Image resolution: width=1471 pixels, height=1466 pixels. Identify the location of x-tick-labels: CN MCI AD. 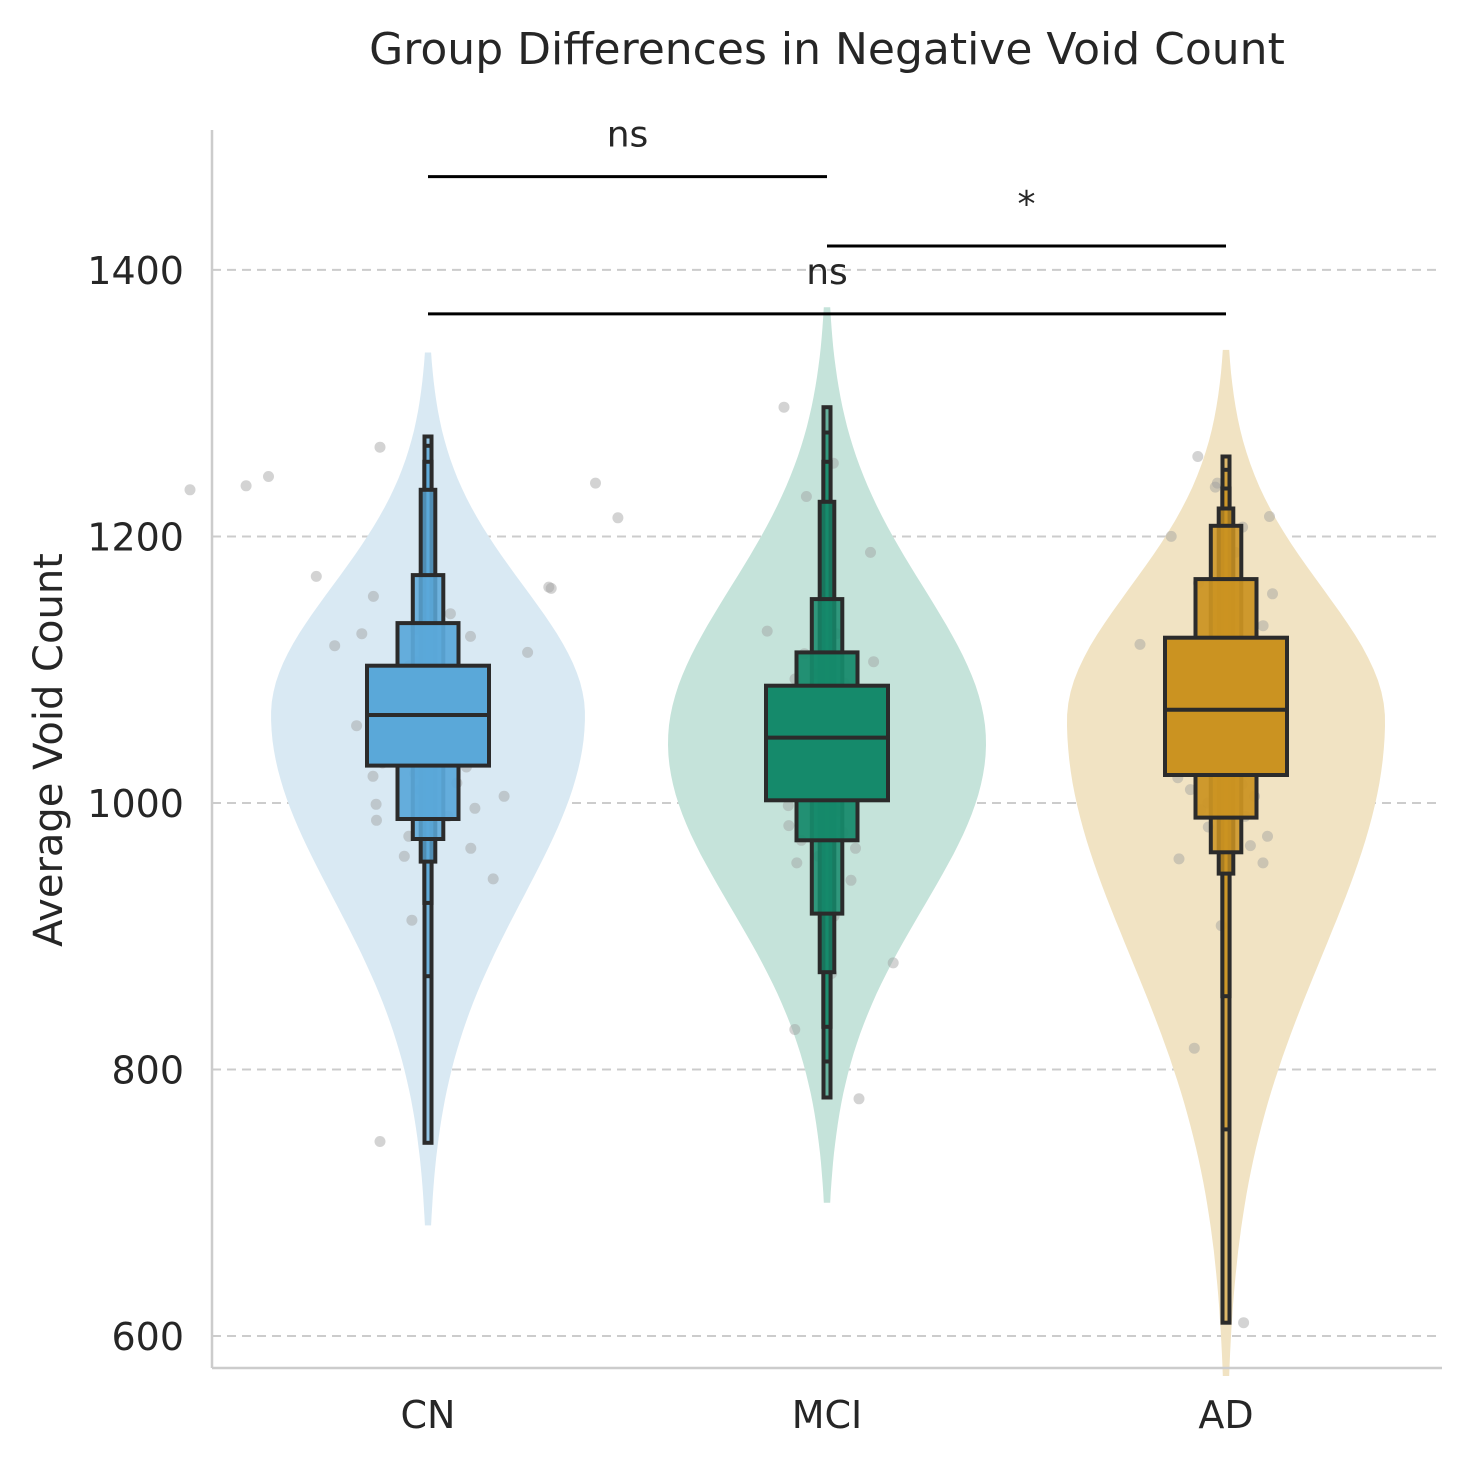
(827, 1415).